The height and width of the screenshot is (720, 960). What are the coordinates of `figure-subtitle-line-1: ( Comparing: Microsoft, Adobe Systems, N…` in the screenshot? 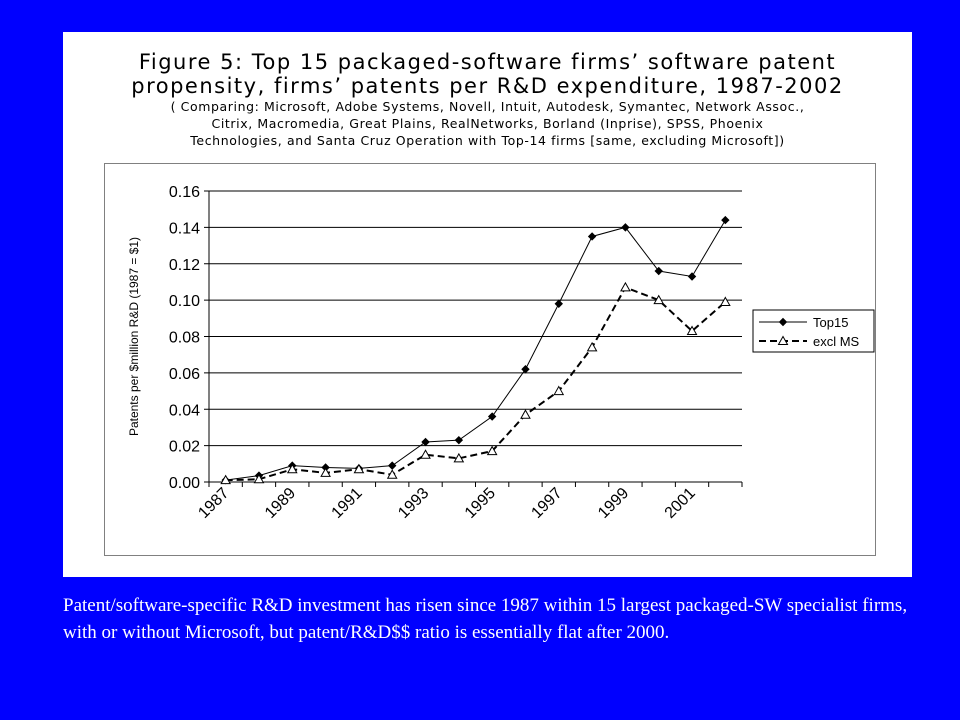 It's located at (487, 106).